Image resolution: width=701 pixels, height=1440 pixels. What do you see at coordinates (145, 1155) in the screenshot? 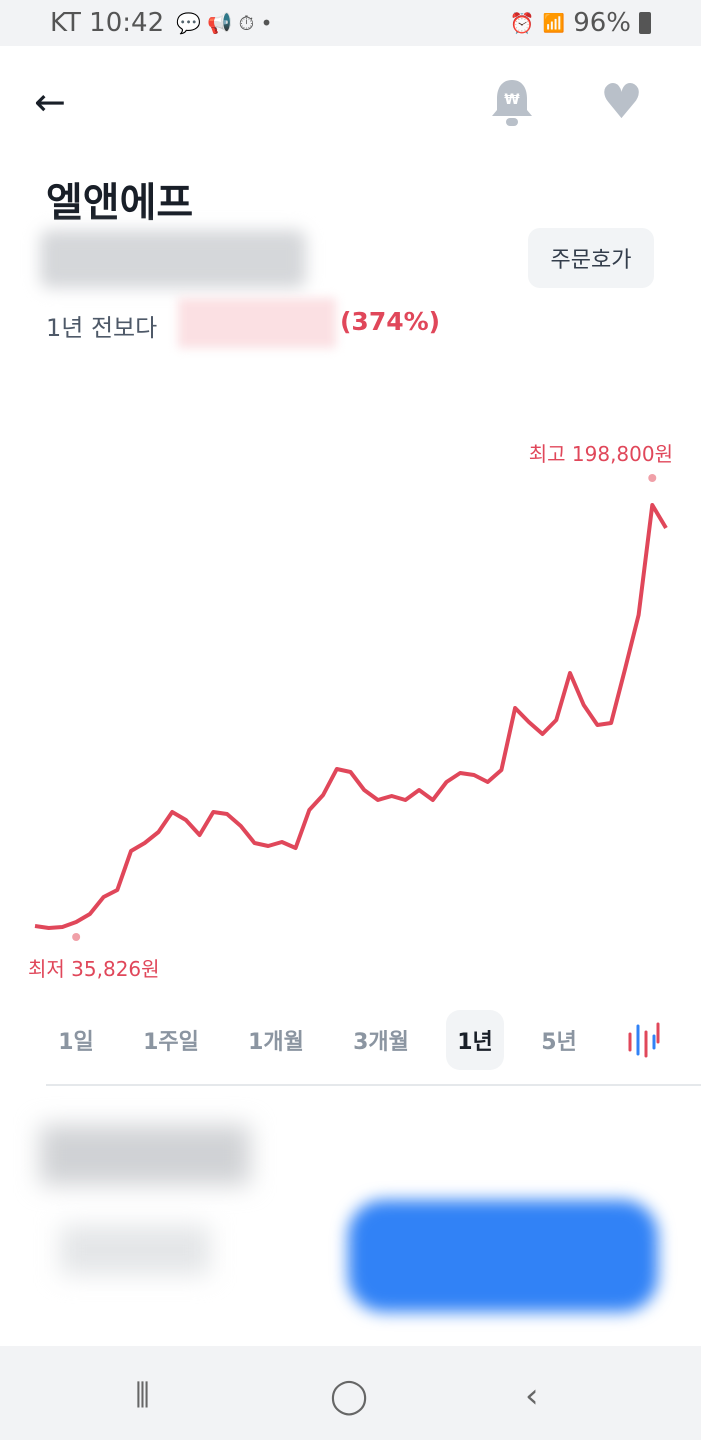
I see `blurred-info` at bounding box center [145, 1155].